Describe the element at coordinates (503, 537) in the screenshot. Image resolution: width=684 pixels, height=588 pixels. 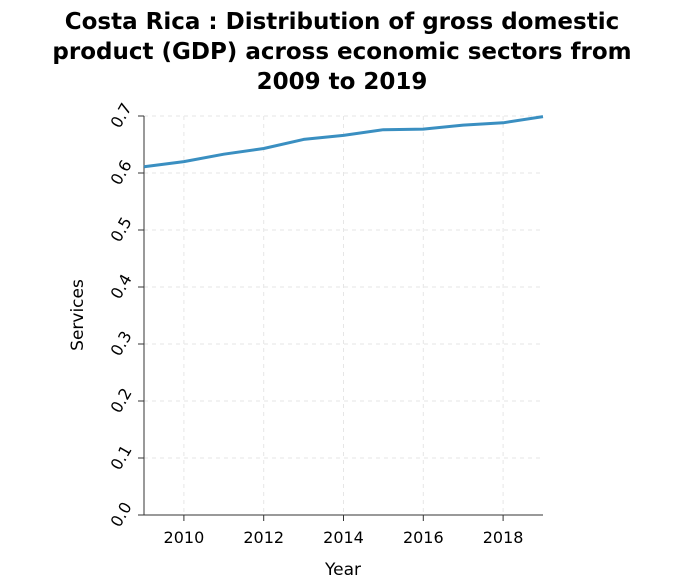
I see `x-tick-label: 2018` at that location.